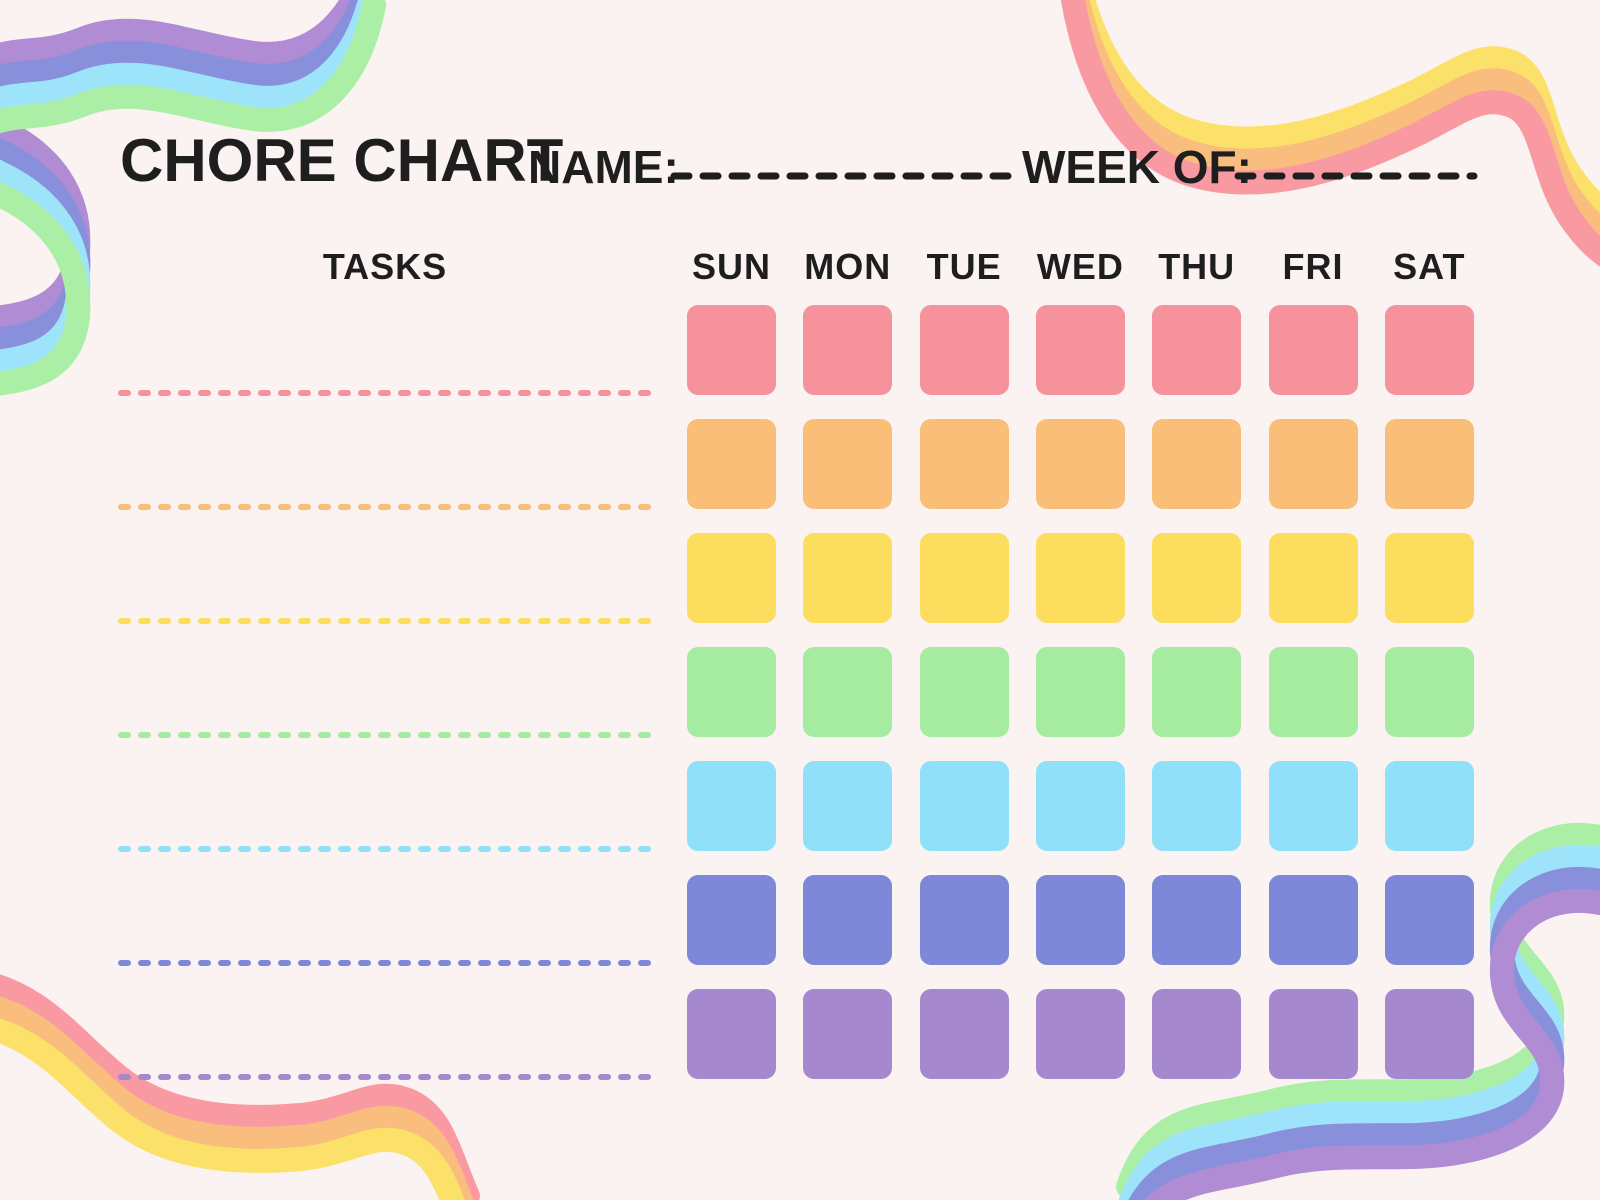 The image size is (1600, 1200). I want to click on chore-cell-row-5-sun, so click(731, 806).